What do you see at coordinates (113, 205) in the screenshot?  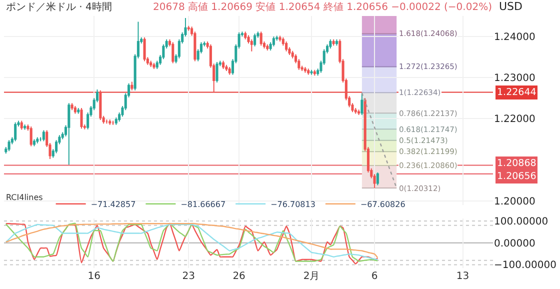 I see `legend-label: −71.42857` at bounding box center [113, 205].